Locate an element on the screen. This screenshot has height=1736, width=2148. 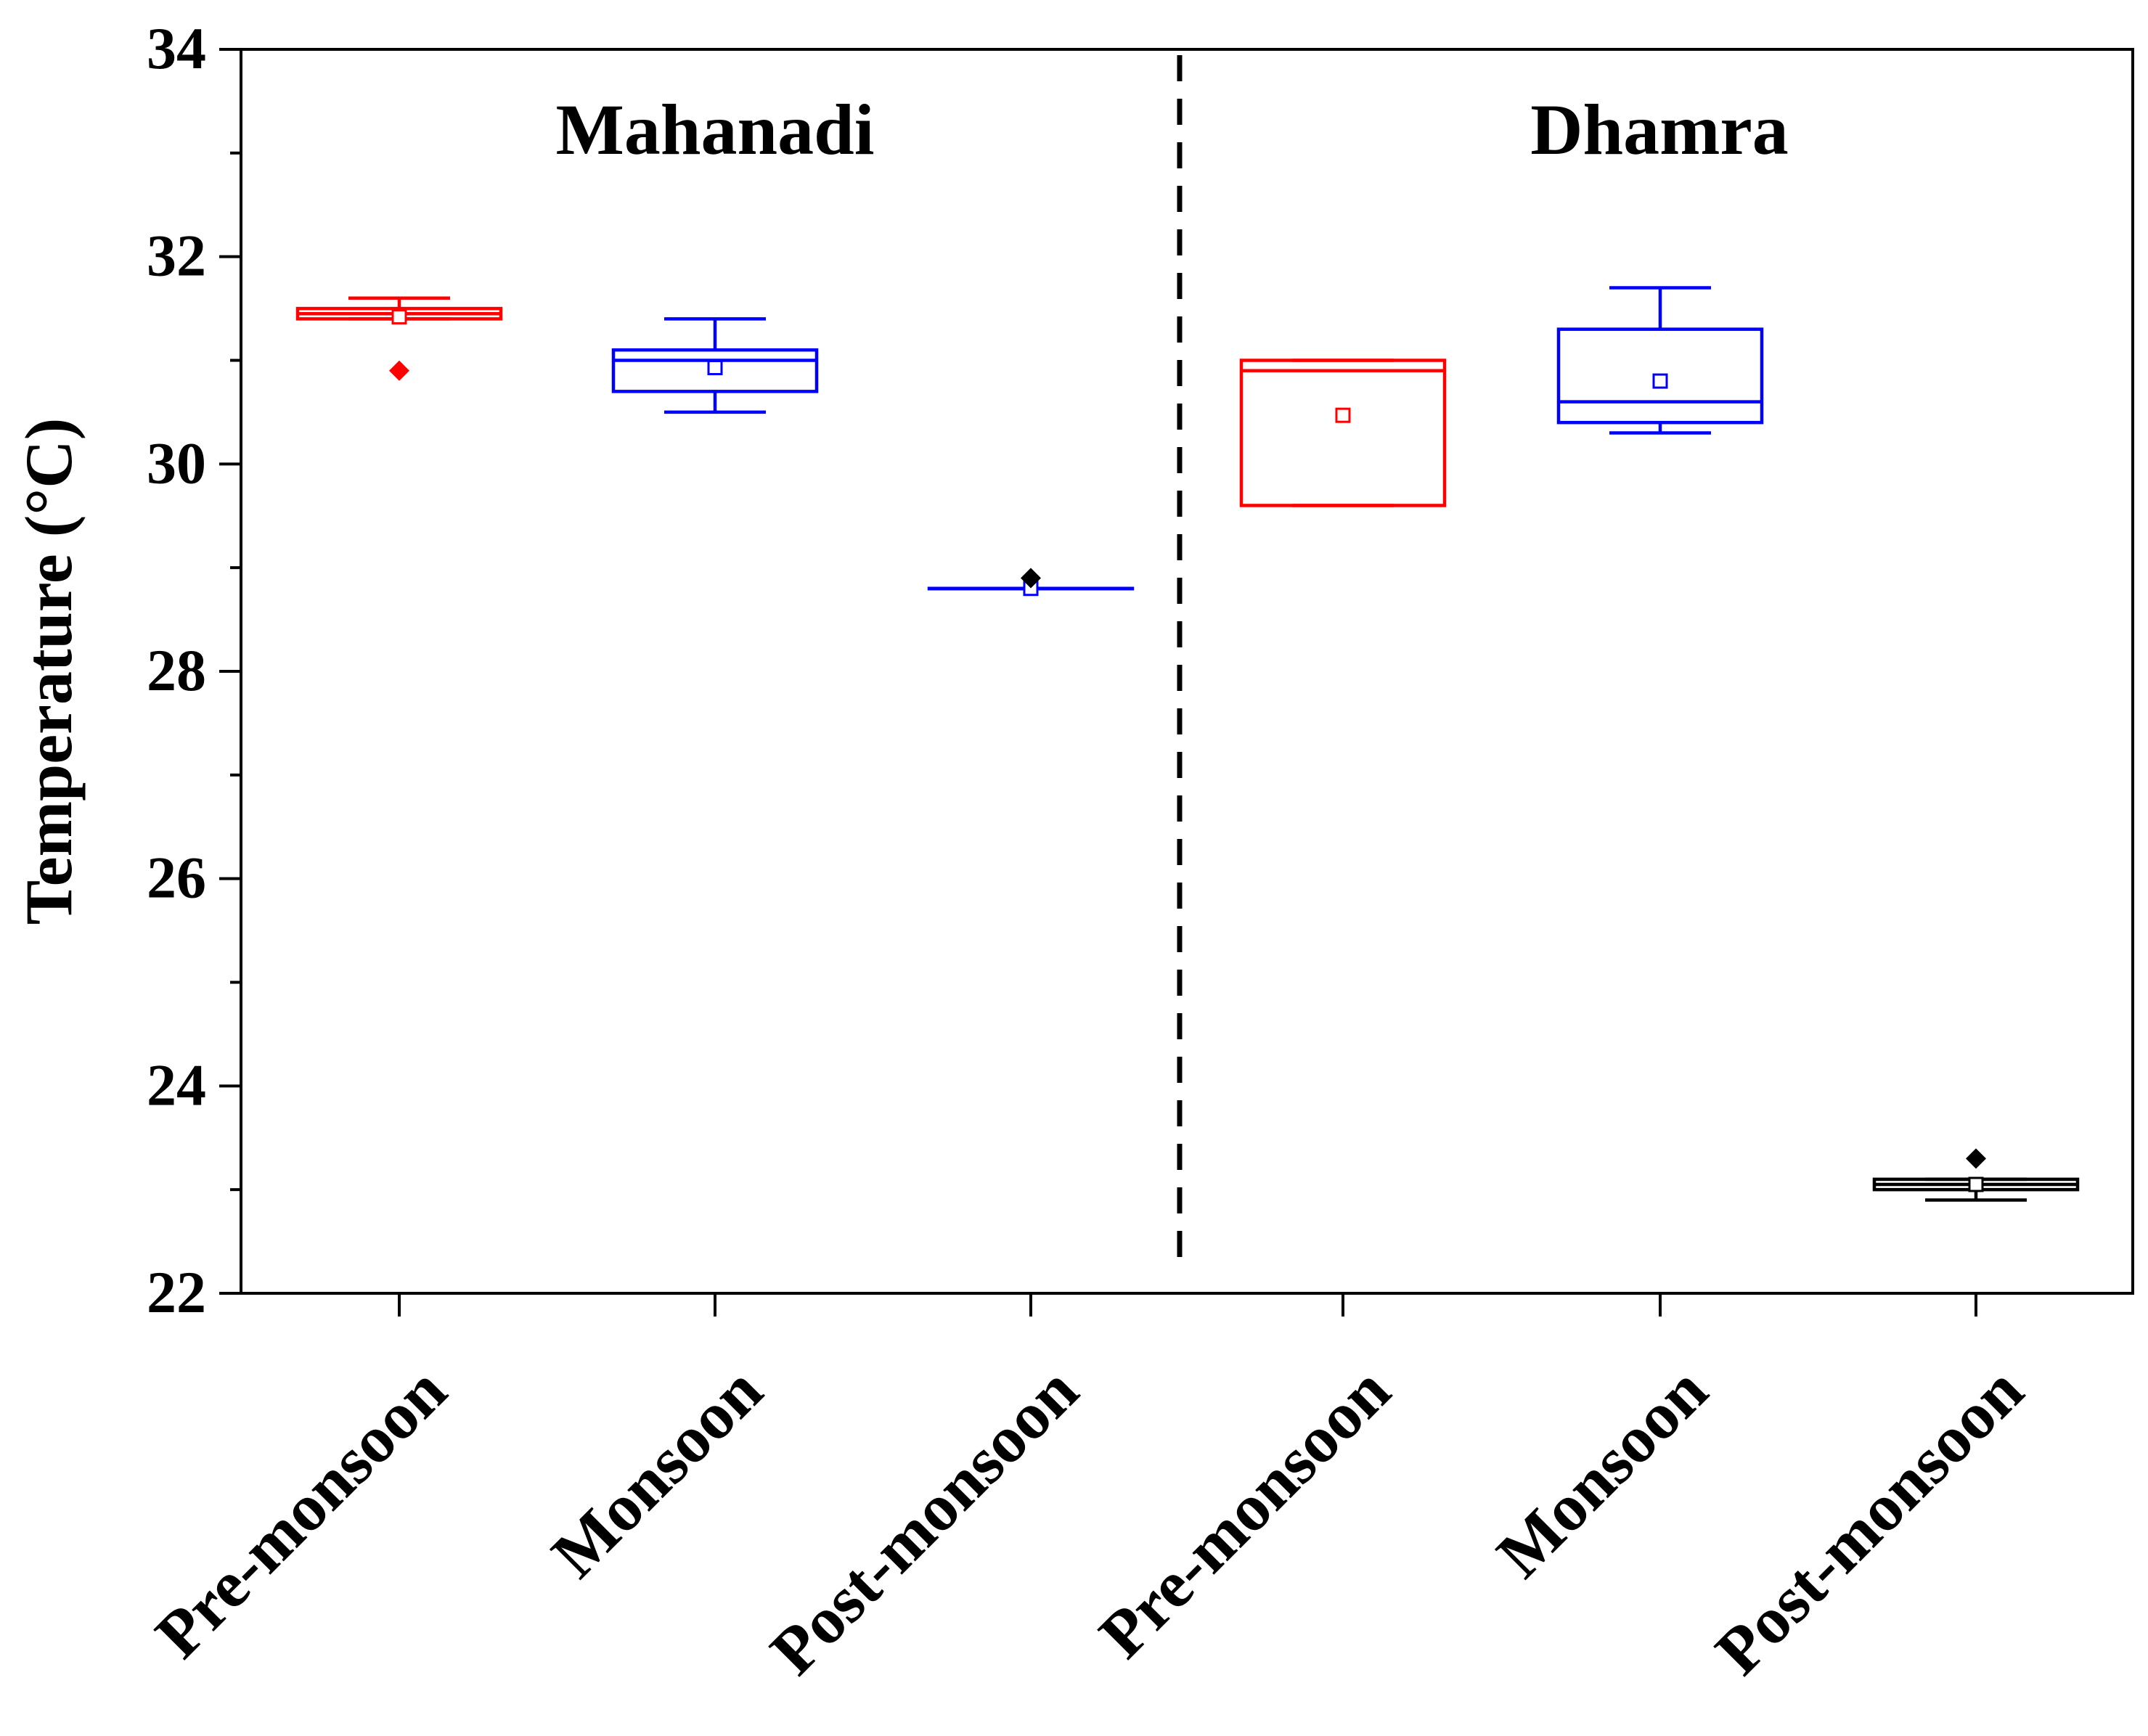
y-tick-label: 24 is located at coordinates (176, 1085).